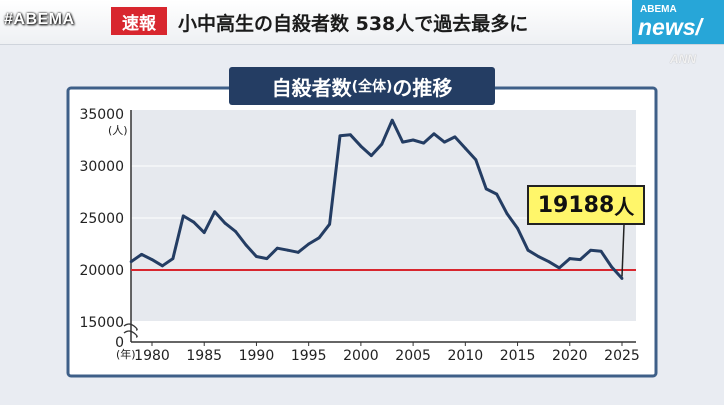 The image size is (724, 405). I want to click on chart-title-suffix: の推移, so click(422, 87).